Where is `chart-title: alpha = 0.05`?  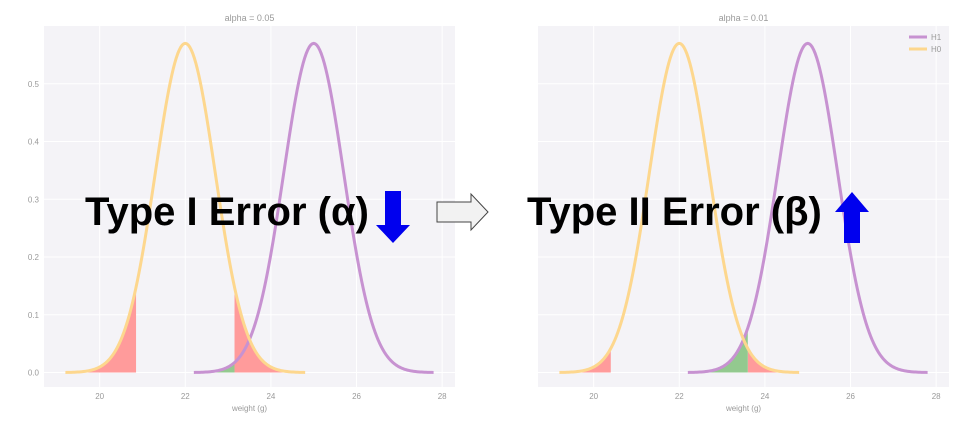 chart-title: alpha = 0.05 is located at coordinates (250, 18).